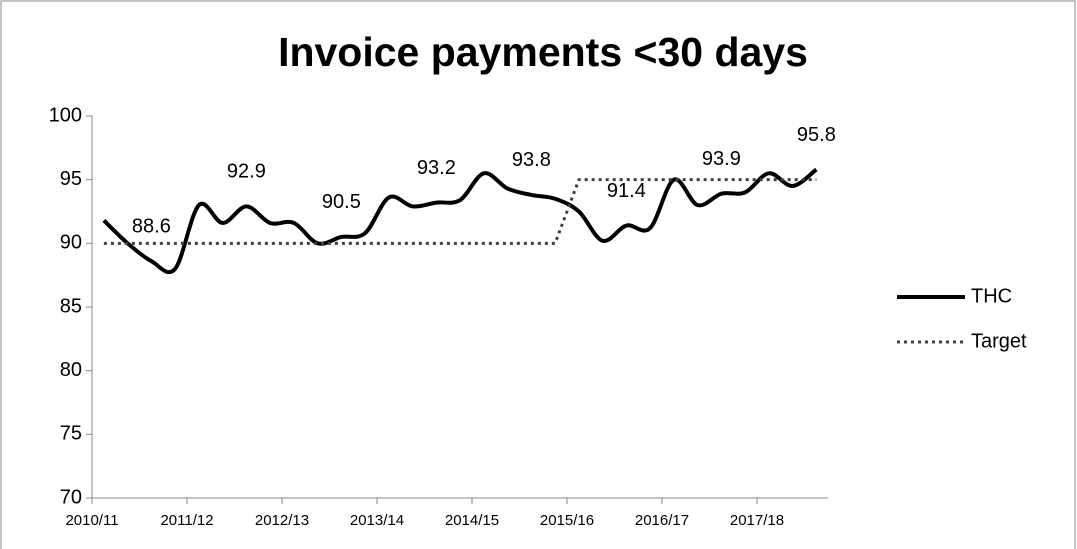 This screenshot has width=1077, height=549. What do you see at coordinates (91, 520) in the screenshot?
I see `x-tick-label: 2010/11` at bounding box center [91, 520].